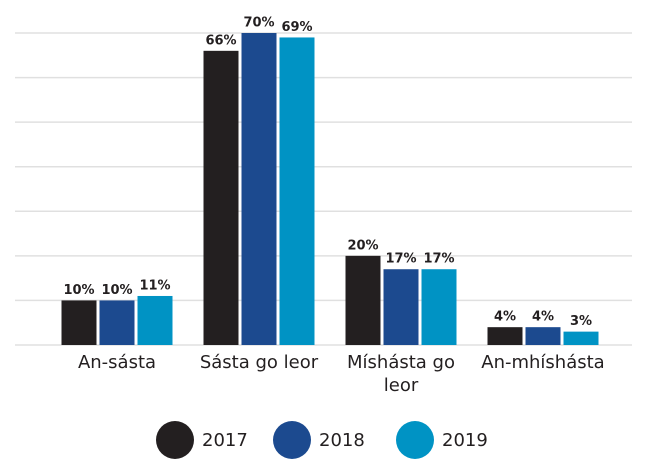  What do you see at coordinates (296, 27) in the screenshot?
I see `value-label: 69%` at bounding box center [296, 27].